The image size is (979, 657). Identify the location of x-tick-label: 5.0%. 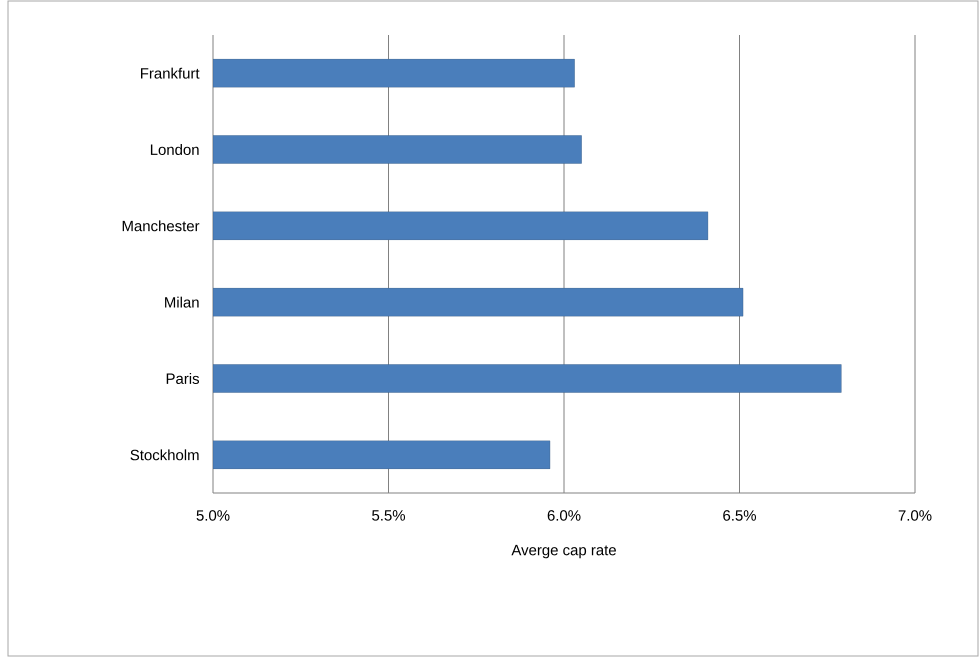
(213, 515).